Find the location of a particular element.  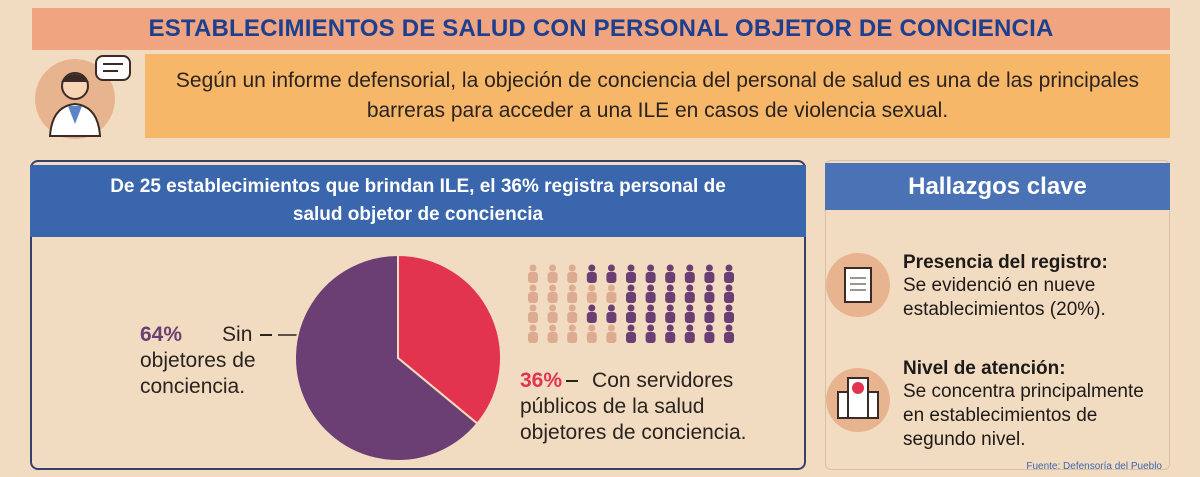

value-label: 64% is located at coordinates (161, 334).